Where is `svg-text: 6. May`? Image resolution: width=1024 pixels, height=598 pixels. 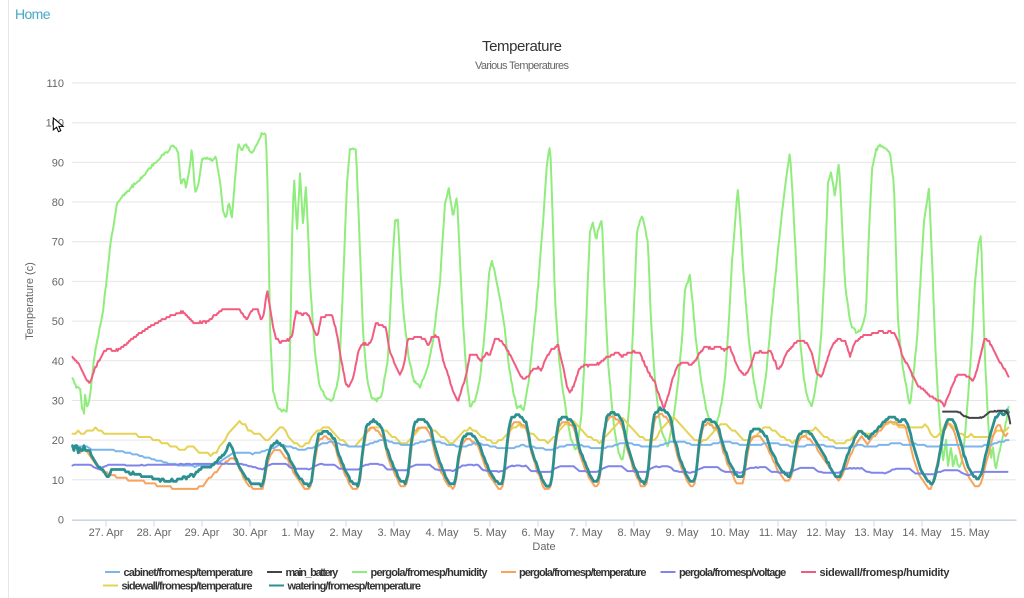 svg-text: 6. May is located at coordinates (538, 533).